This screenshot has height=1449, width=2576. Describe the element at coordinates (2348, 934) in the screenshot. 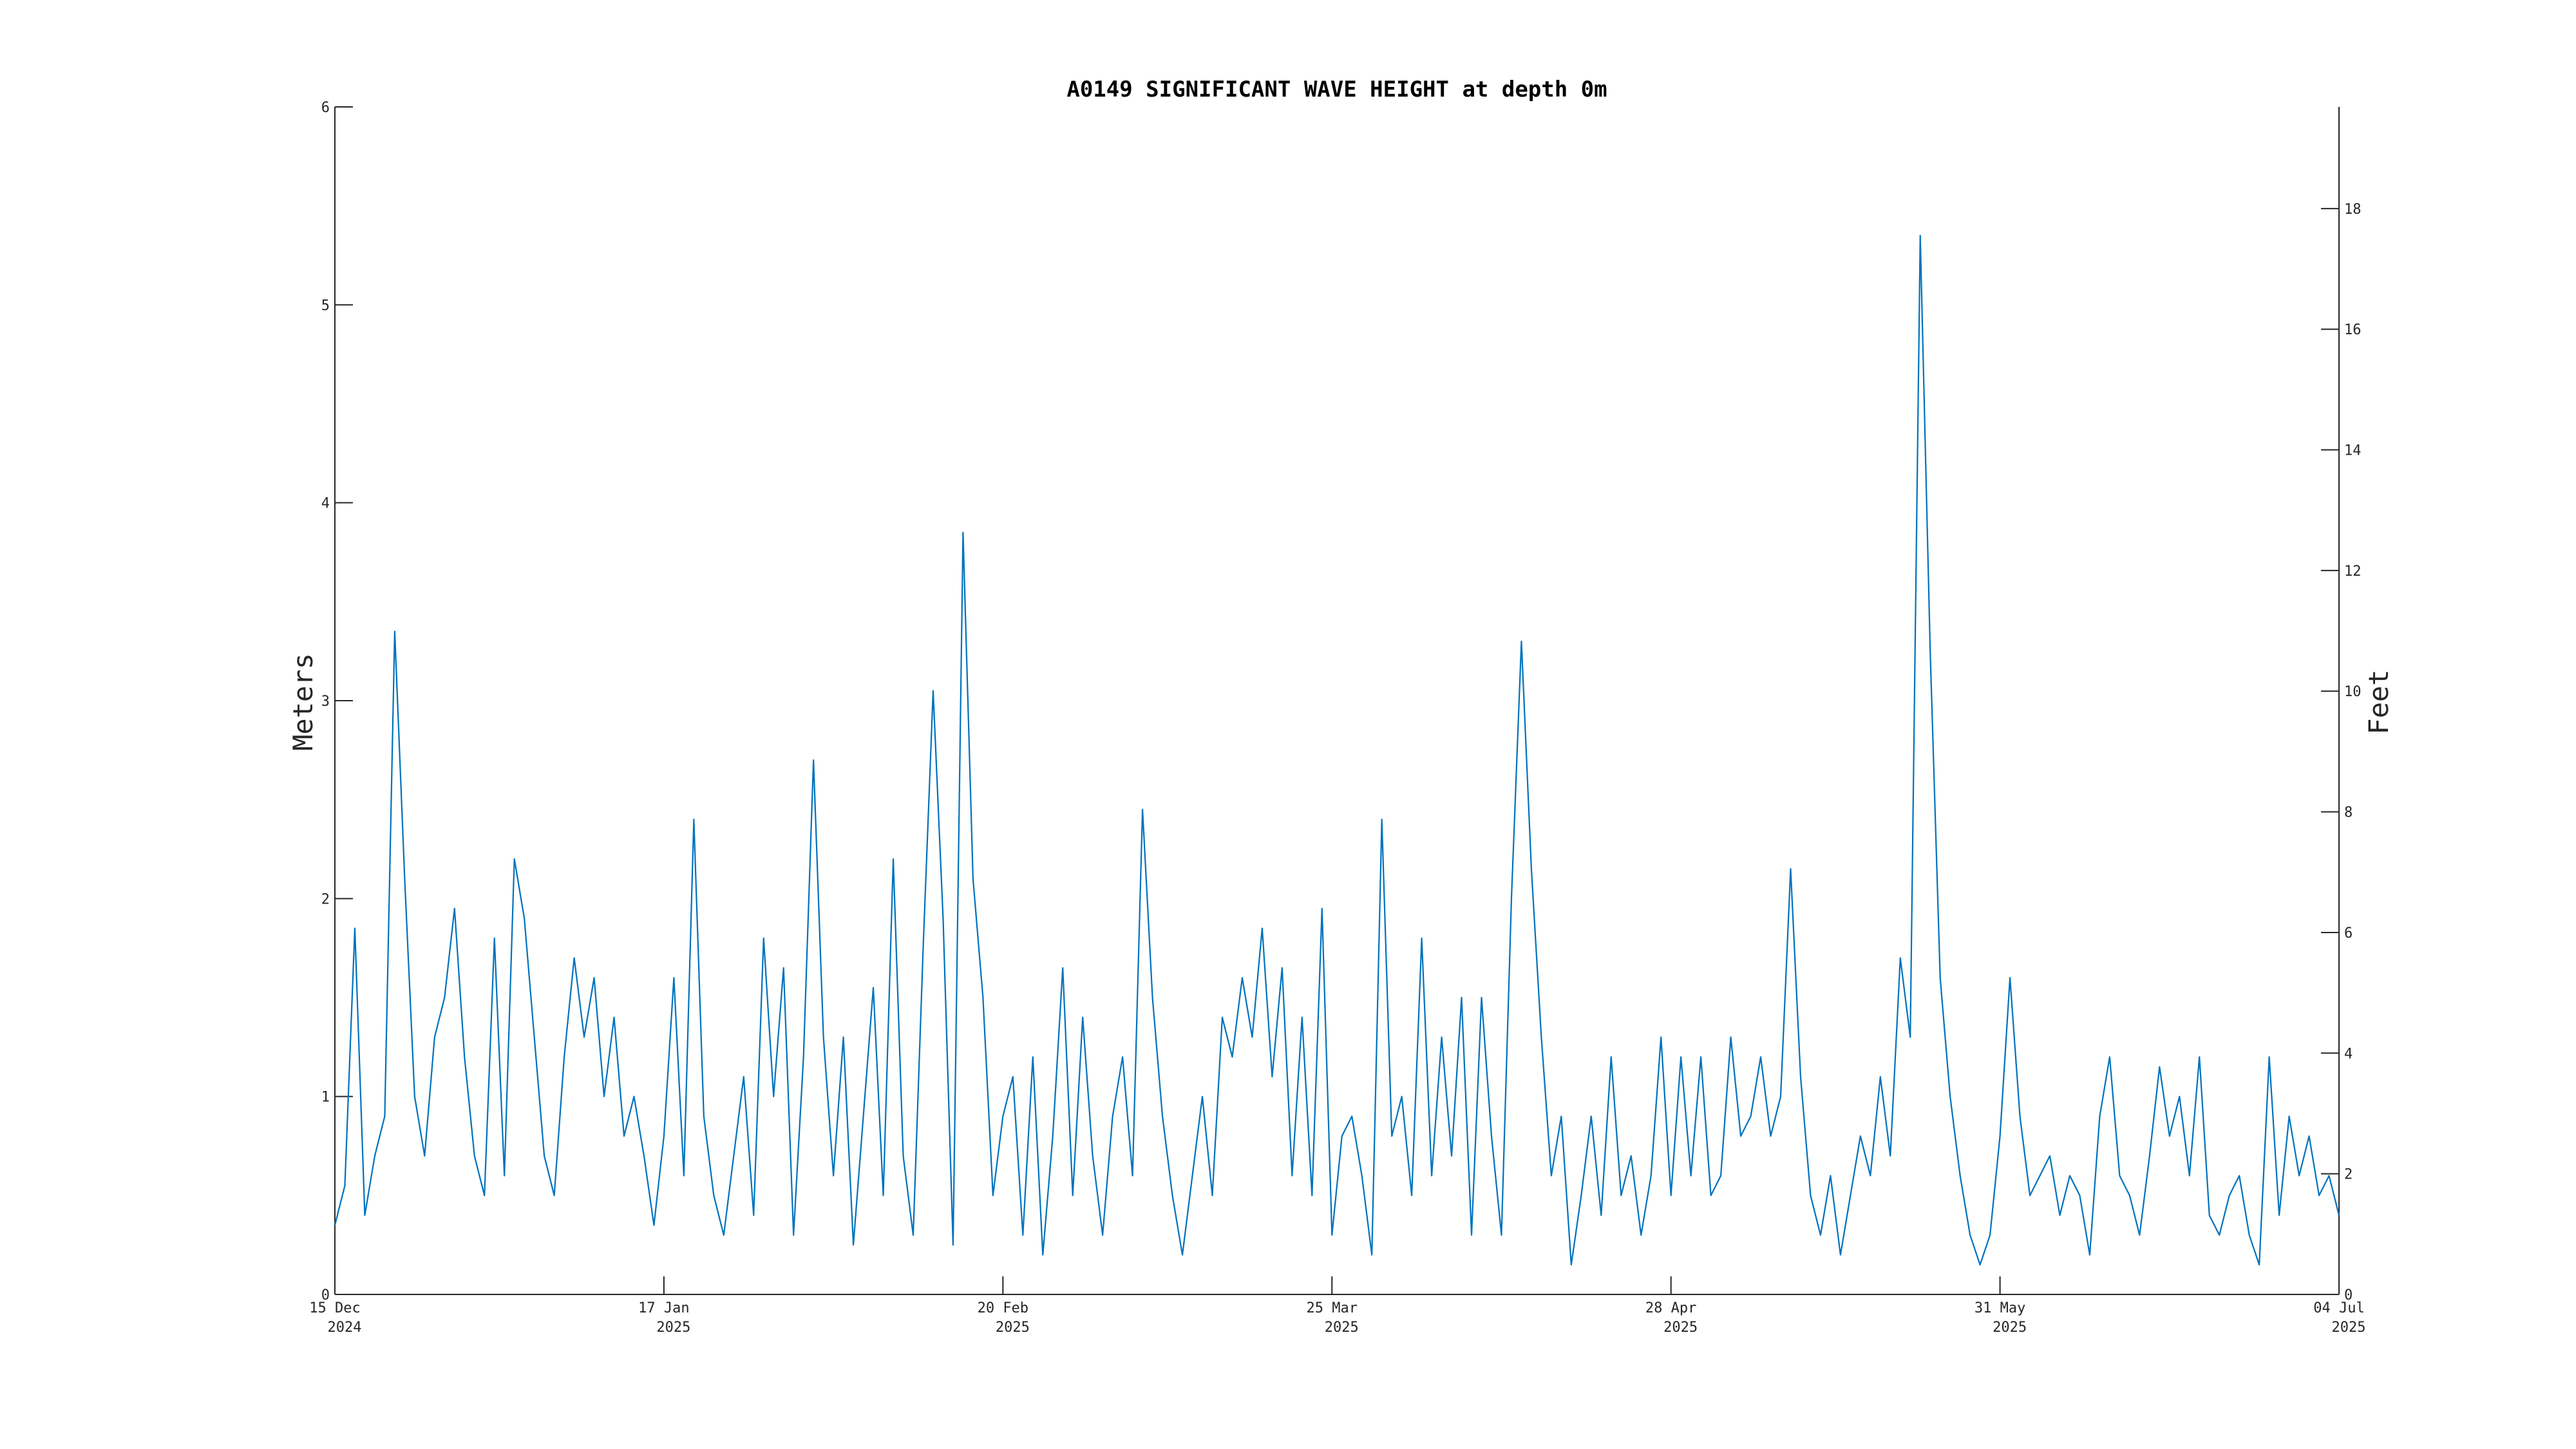

I see `y2-tick-label: 6` at that location.